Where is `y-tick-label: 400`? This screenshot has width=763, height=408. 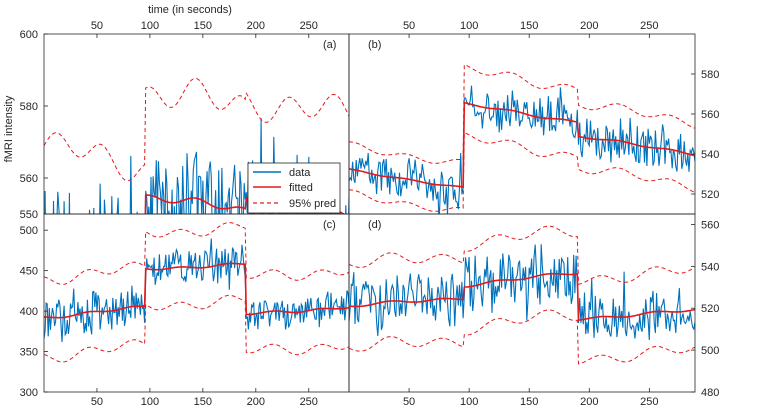
y-tick-label: 400 is located at coordinates (29, 312).